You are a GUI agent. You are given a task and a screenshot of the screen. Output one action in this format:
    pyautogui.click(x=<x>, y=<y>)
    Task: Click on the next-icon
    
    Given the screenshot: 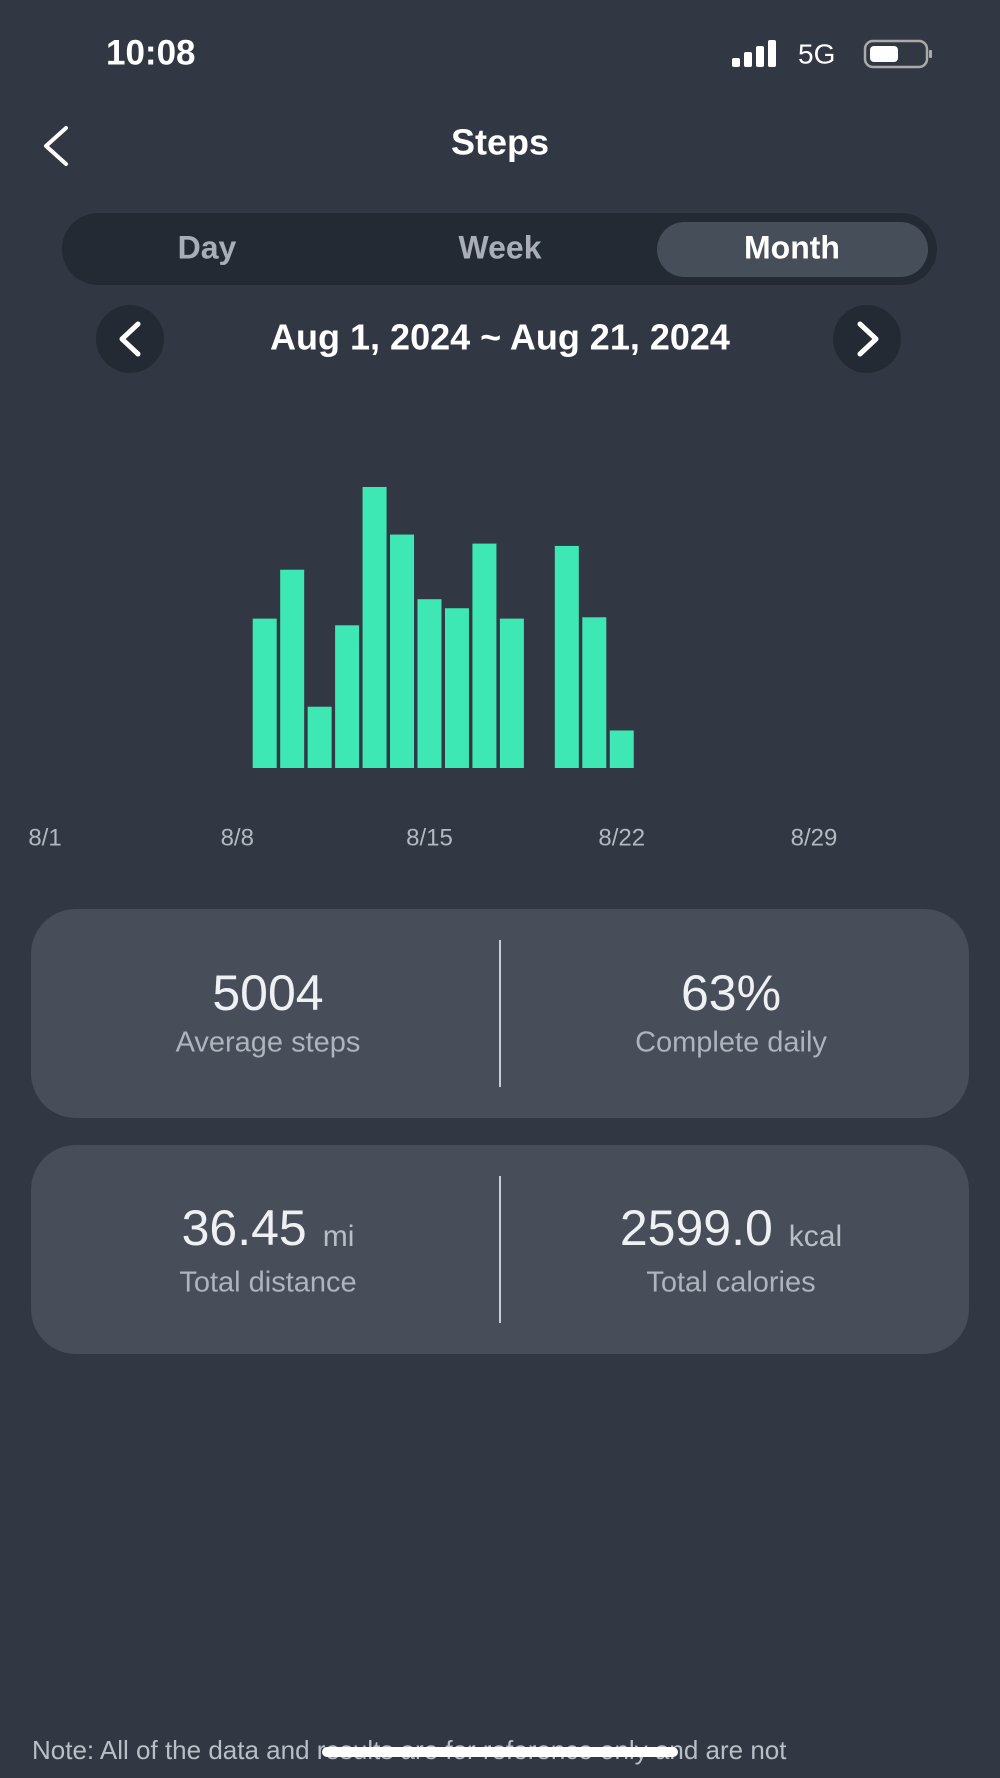 What is the action you would take?
    pyautogui.click(x=868, y=339)
    